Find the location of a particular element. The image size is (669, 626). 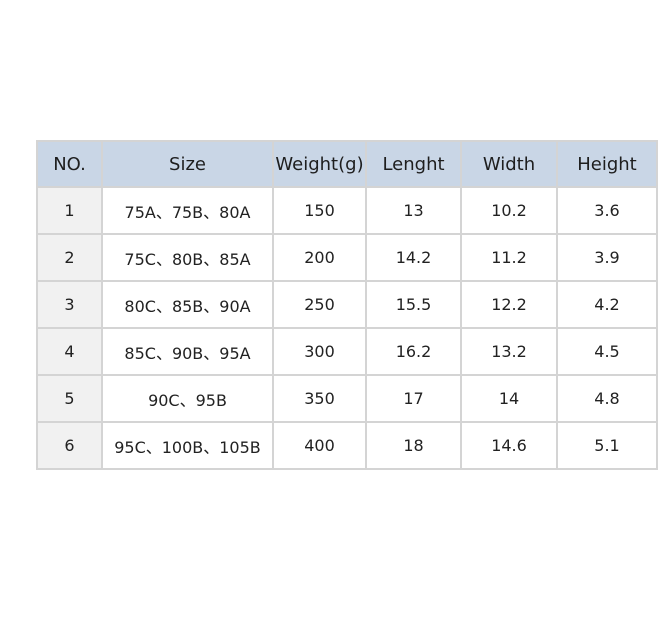

table-row: 3 80C、85B、90A 250 15.5 12.2 4.2 is located at coordinates (347, 304).